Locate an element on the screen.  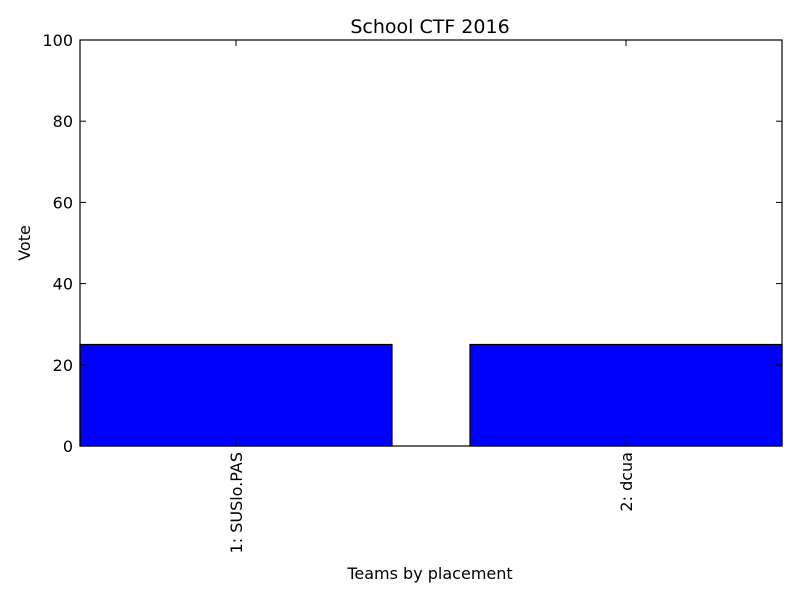
y-tick-label: 0 is located at coordinates (68, 446).